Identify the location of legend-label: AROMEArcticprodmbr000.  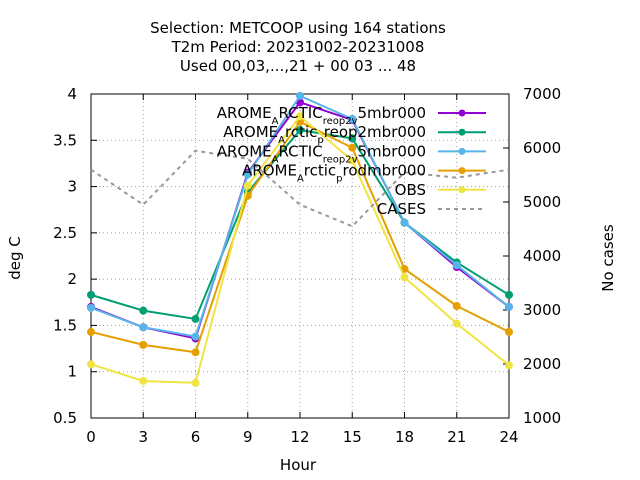
(334, 173).